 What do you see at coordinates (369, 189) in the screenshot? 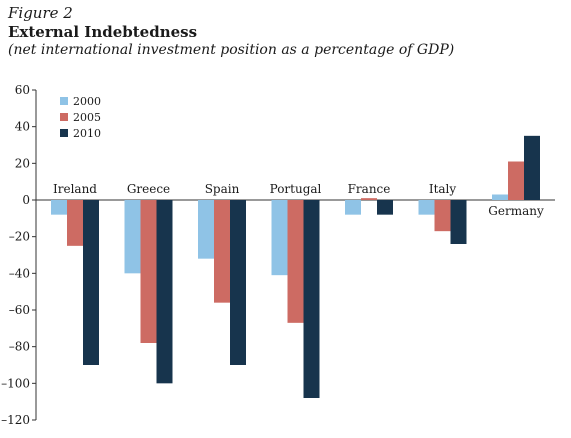
I see `category-label: France` at bounding box center [369, 189].